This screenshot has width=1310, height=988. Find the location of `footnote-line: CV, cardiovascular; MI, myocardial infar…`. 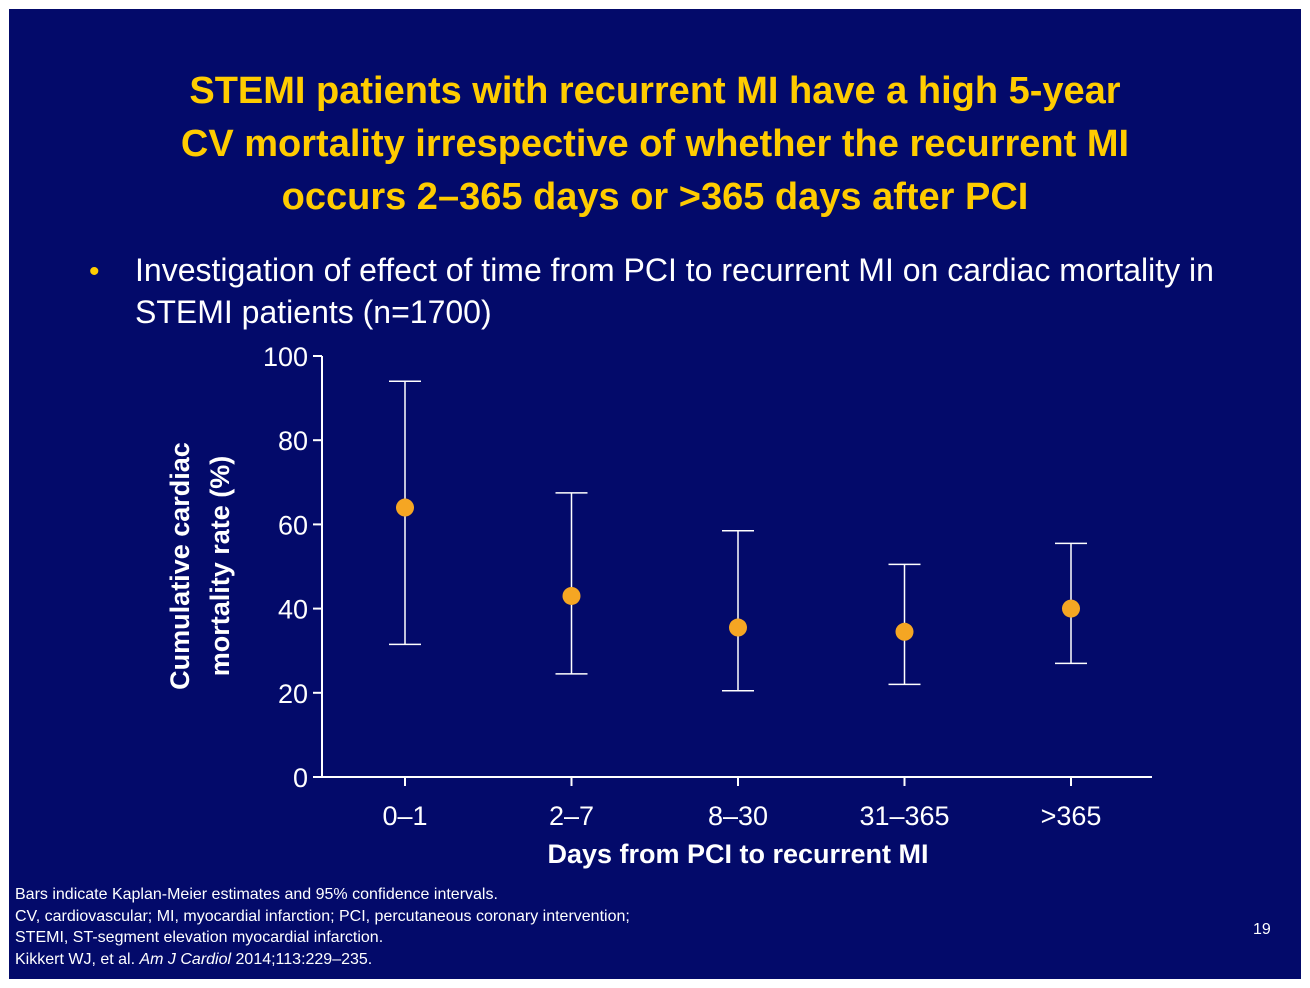

footnote-line: CV, cardiovascular; MI, myocardial infar… is located at coordinates (322, 916).